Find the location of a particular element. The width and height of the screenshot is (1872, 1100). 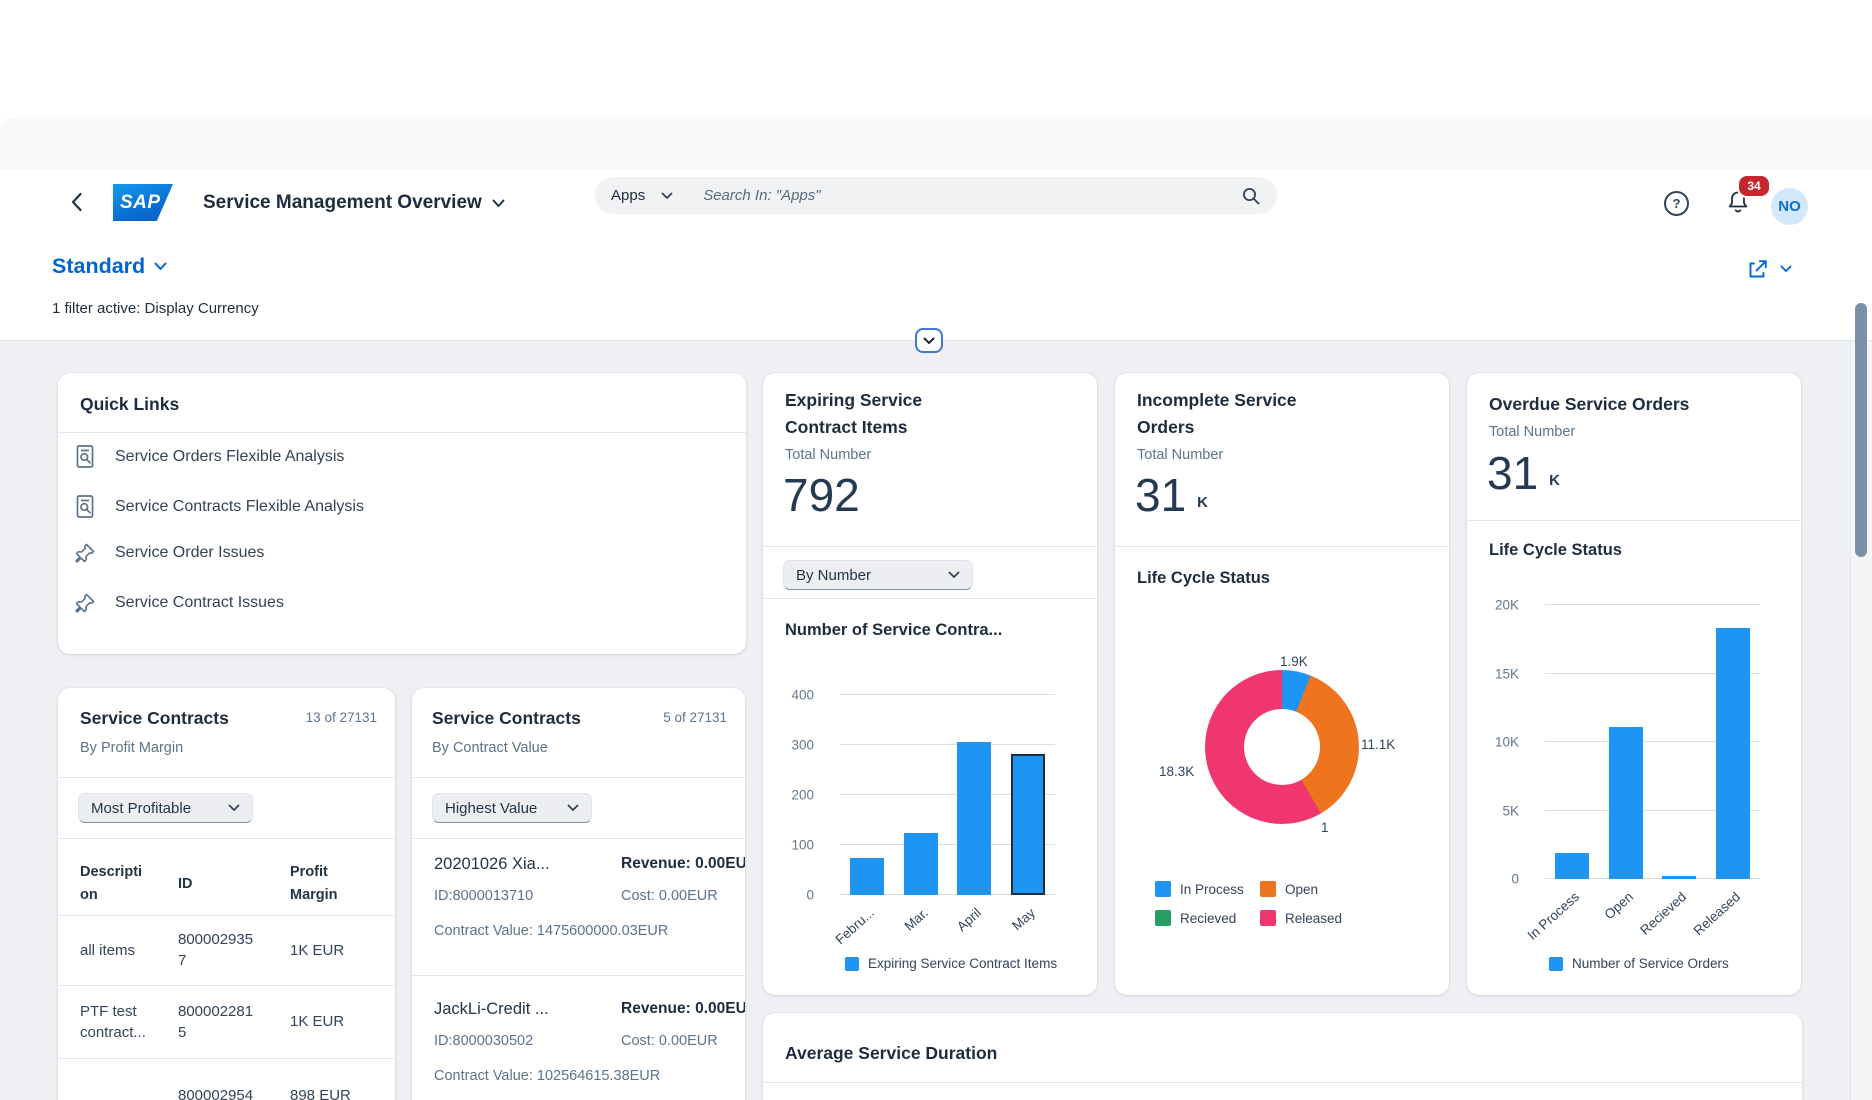

expiring-bar-chart: 0 100 200 300 400 Febru... Mar. April May is located at coordinates (930, 828).